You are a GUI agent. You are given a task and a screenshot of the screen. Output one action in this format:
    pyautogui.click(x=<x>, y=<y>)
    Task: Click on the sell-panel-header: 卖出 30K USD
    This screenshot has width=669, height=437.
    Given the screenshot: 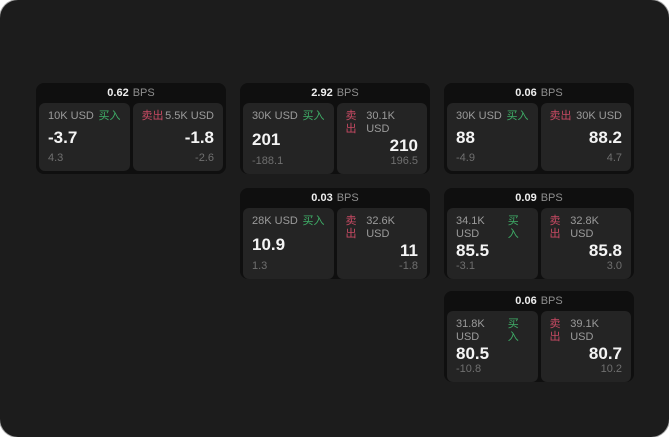 What is the action you would take?
    pyautogui.click(x=586, y=116)
    